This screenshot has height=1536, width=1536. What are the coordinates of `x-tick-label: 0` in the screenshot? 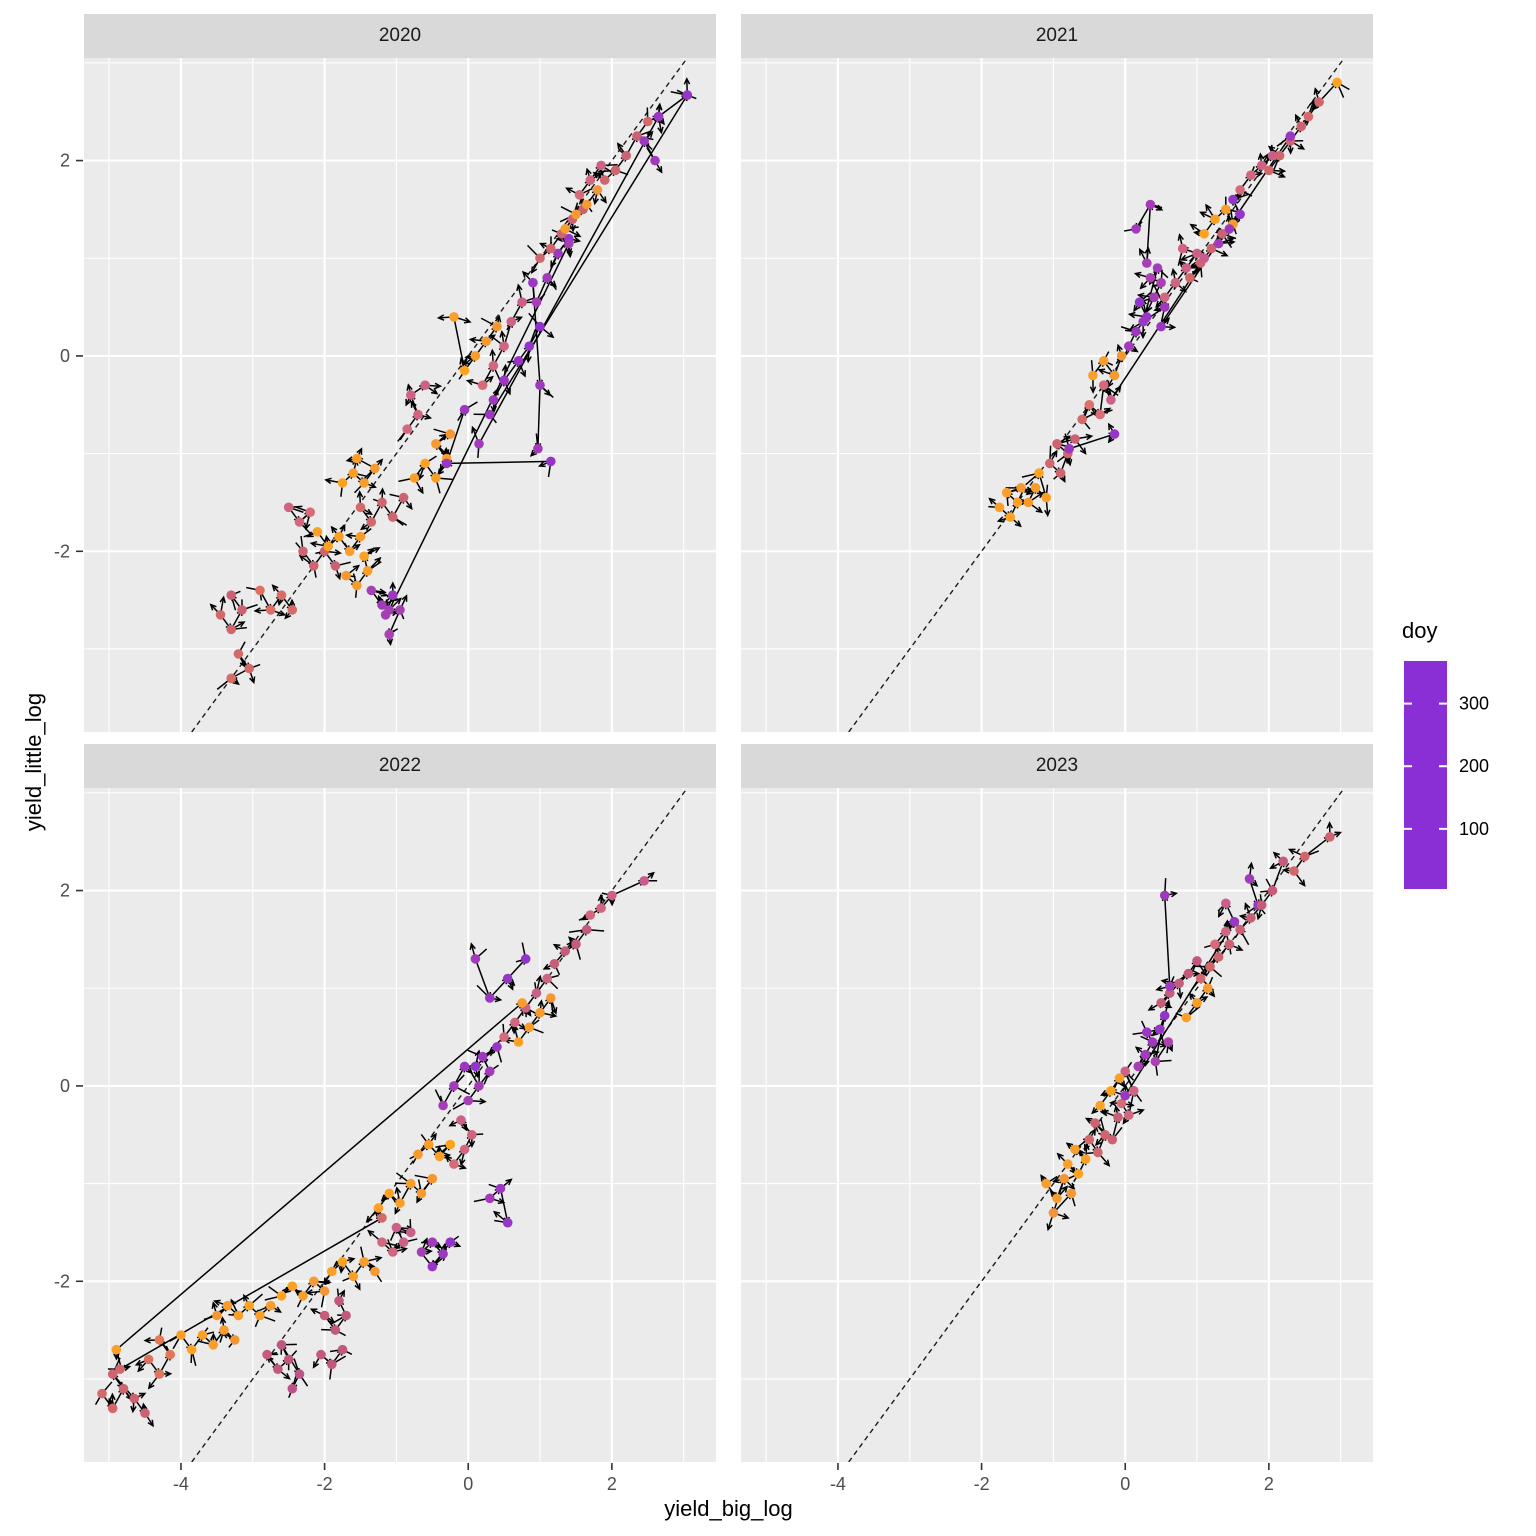 It's located at (468, 1484).